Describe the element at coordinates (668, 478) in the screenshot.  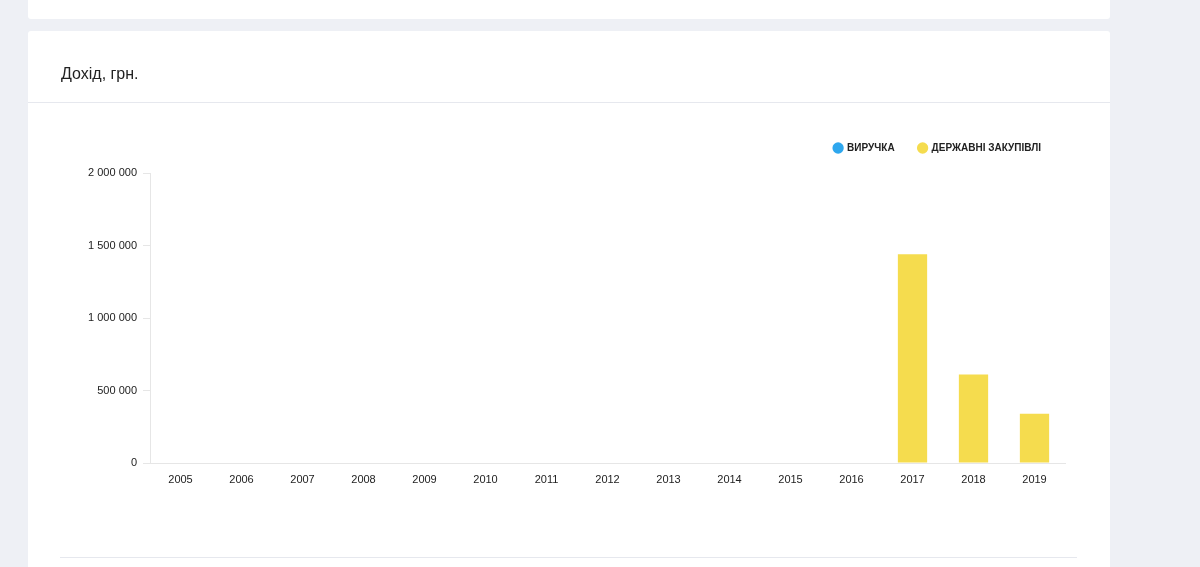
I see `x-tick-label: 2013` at that location.